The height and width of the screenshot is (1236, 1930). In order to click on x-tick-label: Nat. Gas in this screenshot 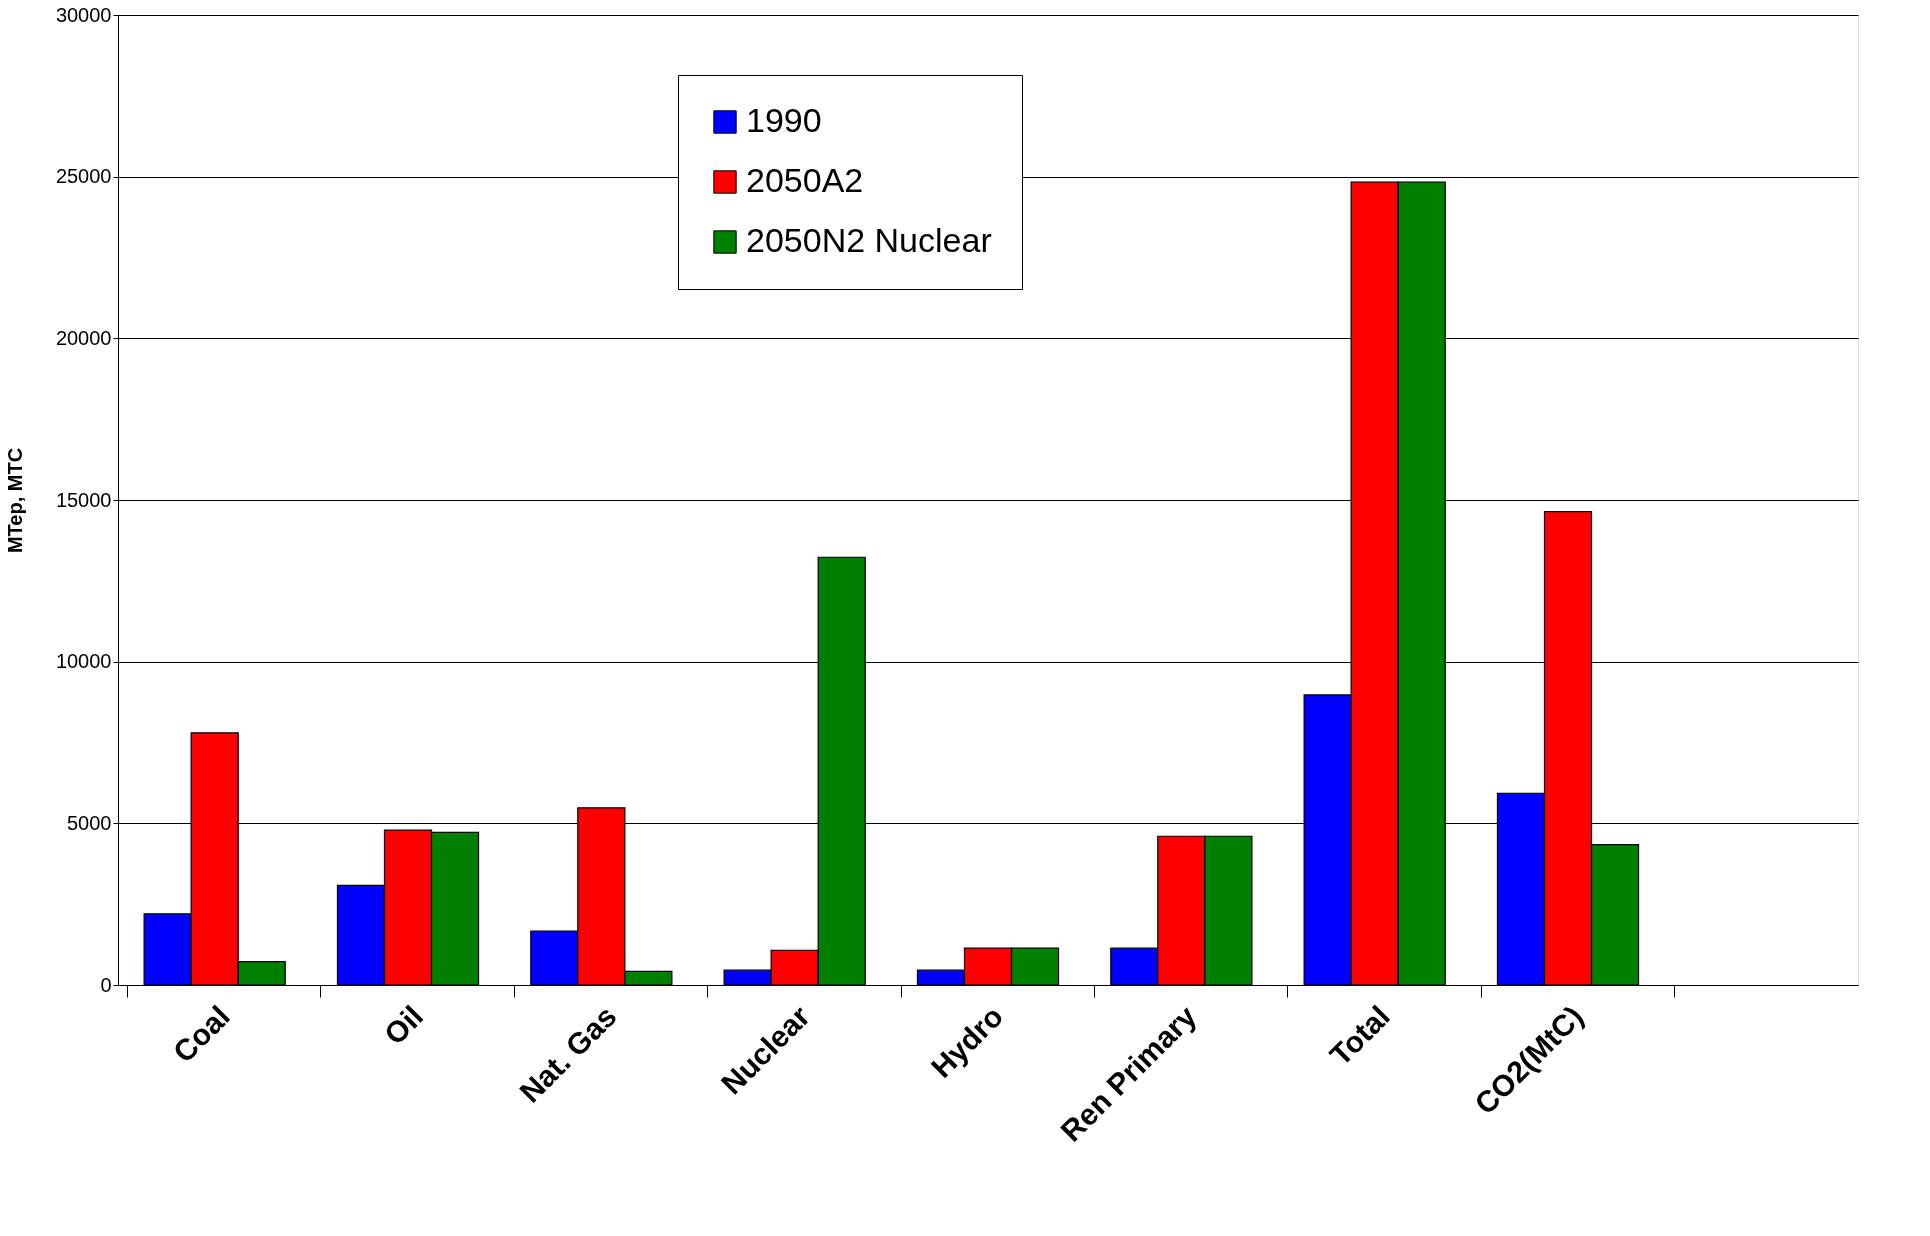, I will do `click(568, 1054)`.